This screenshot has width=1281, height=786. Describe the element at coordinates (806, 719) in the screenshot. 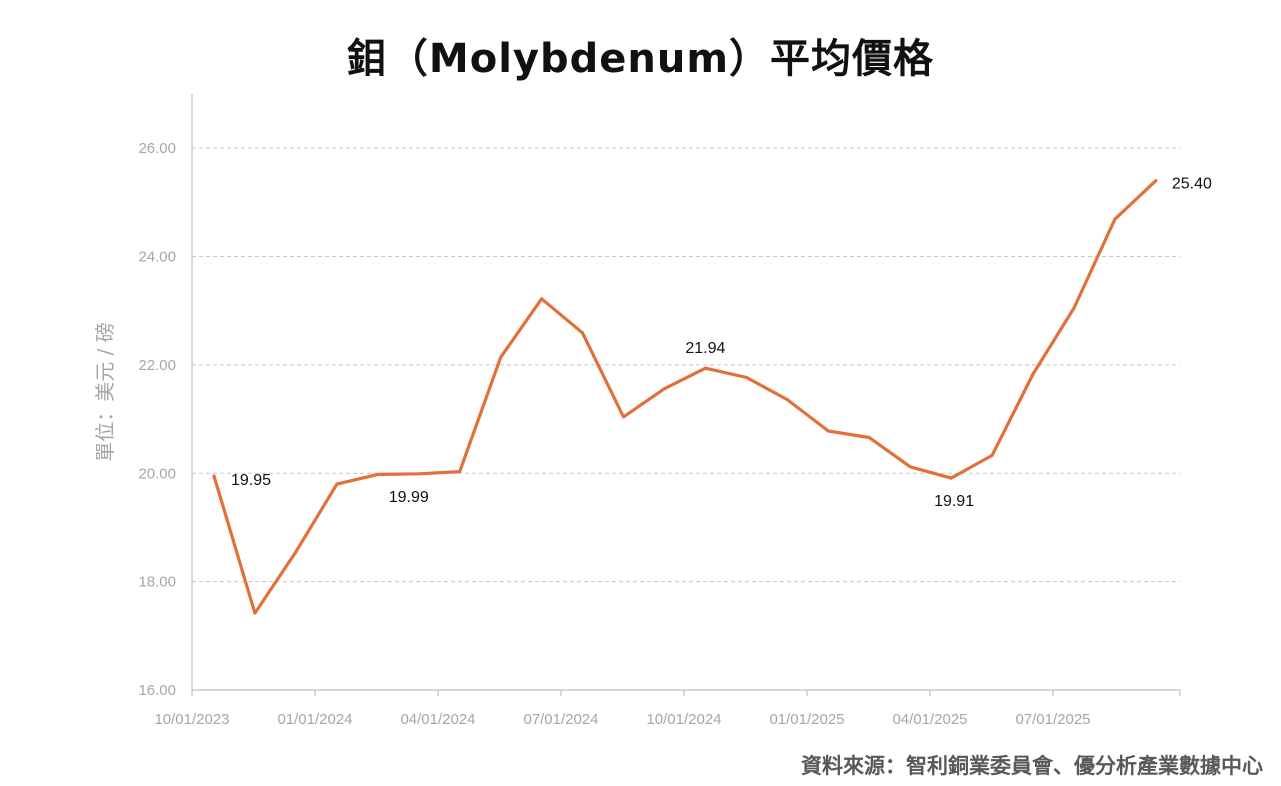

I see `x-tick-label: 01/01/2025` at that location.